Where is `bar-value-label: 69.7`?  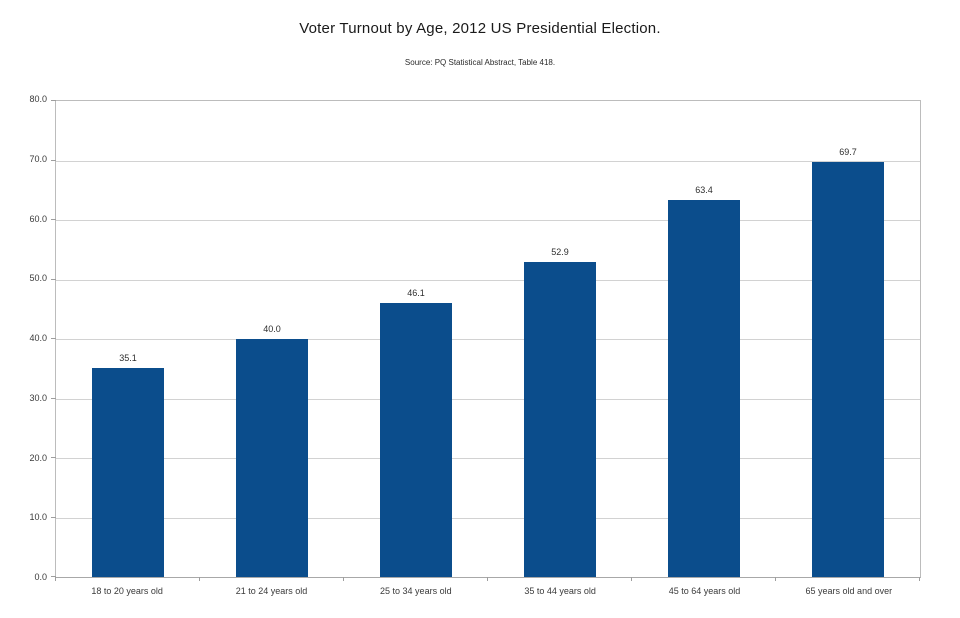
bar-value-label: 69.7 is located at coordinates (848, 152).